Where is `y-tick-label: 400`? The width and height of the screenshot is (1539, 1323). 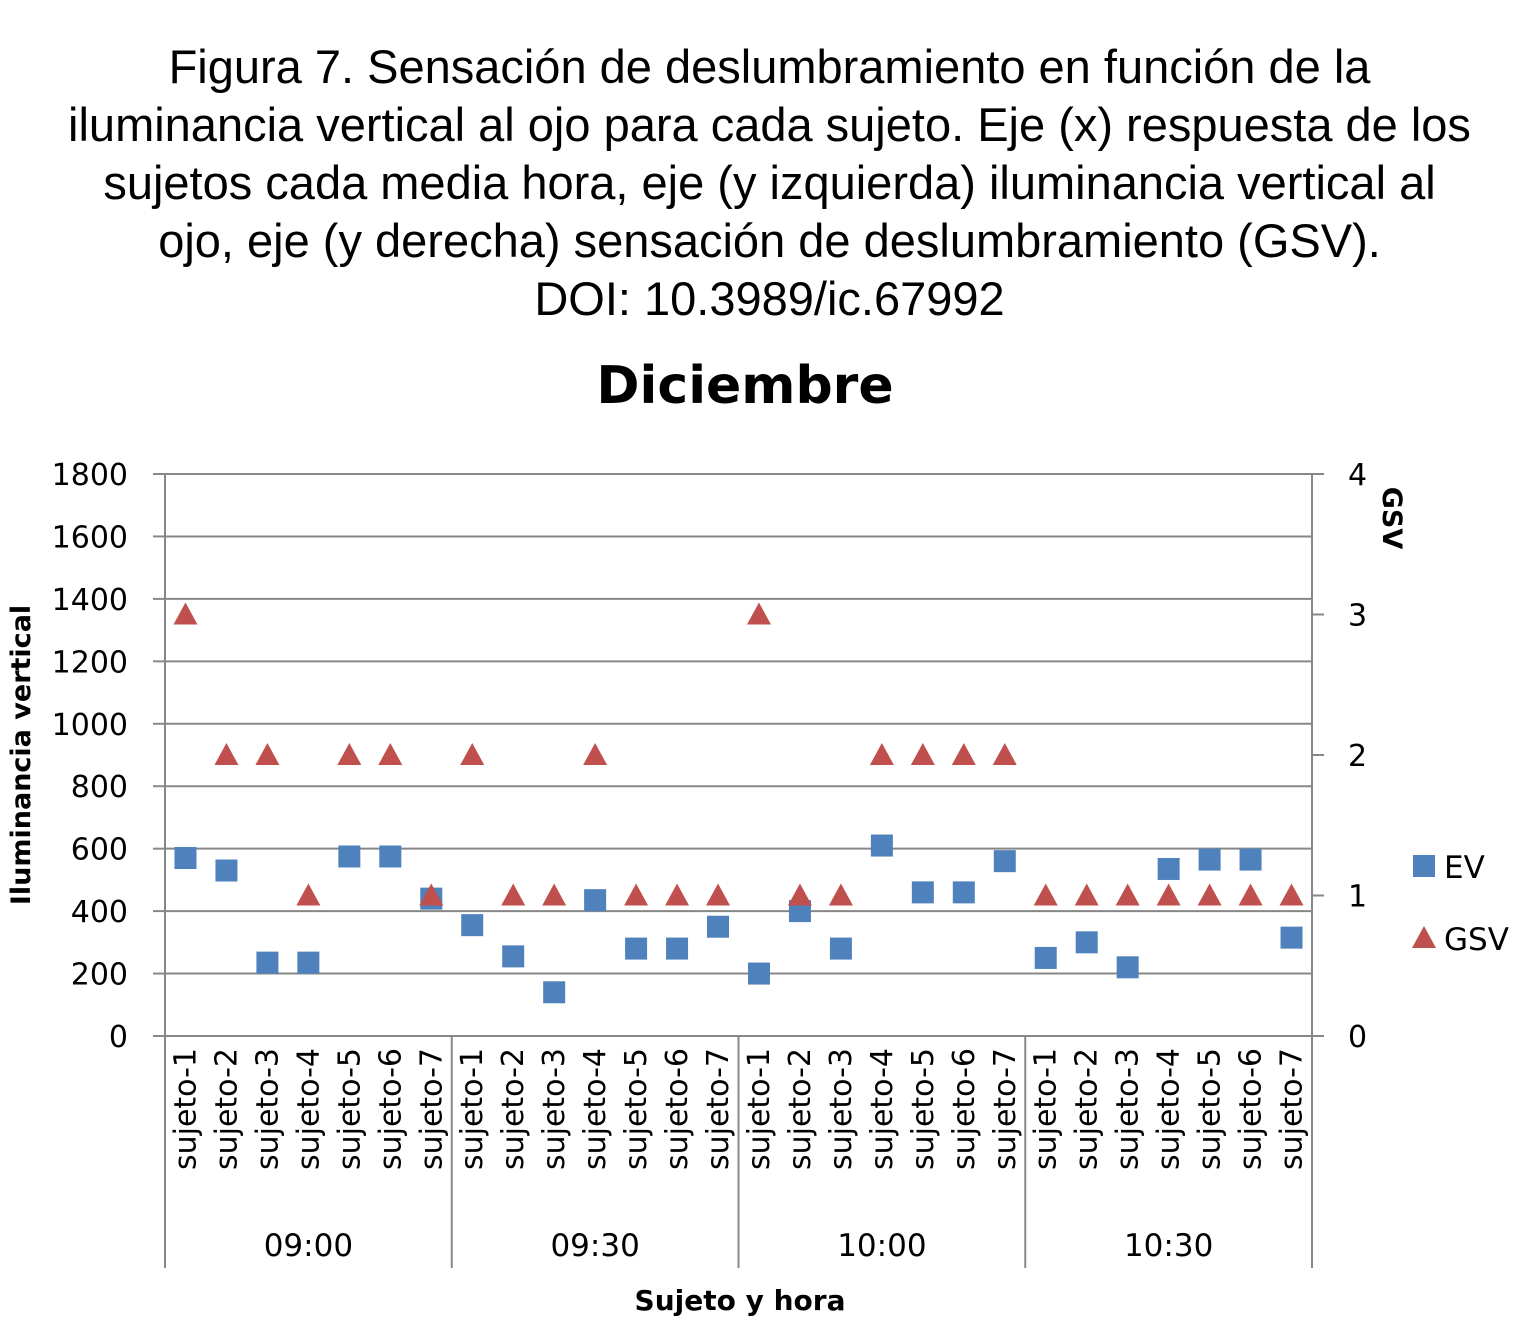 y-tick-label: 400 is located at coordinates (99, 912).